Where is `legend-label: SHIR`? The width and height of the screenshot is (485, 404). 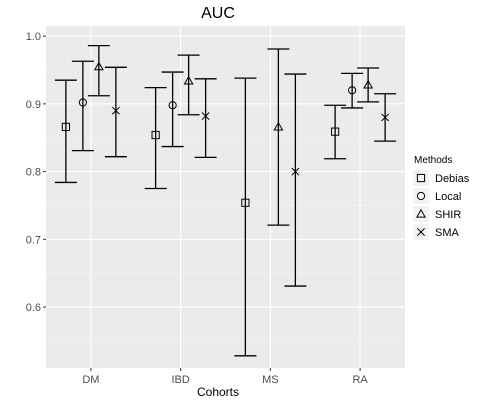 legend-label: SHIR is located at coordinates (448, 215).